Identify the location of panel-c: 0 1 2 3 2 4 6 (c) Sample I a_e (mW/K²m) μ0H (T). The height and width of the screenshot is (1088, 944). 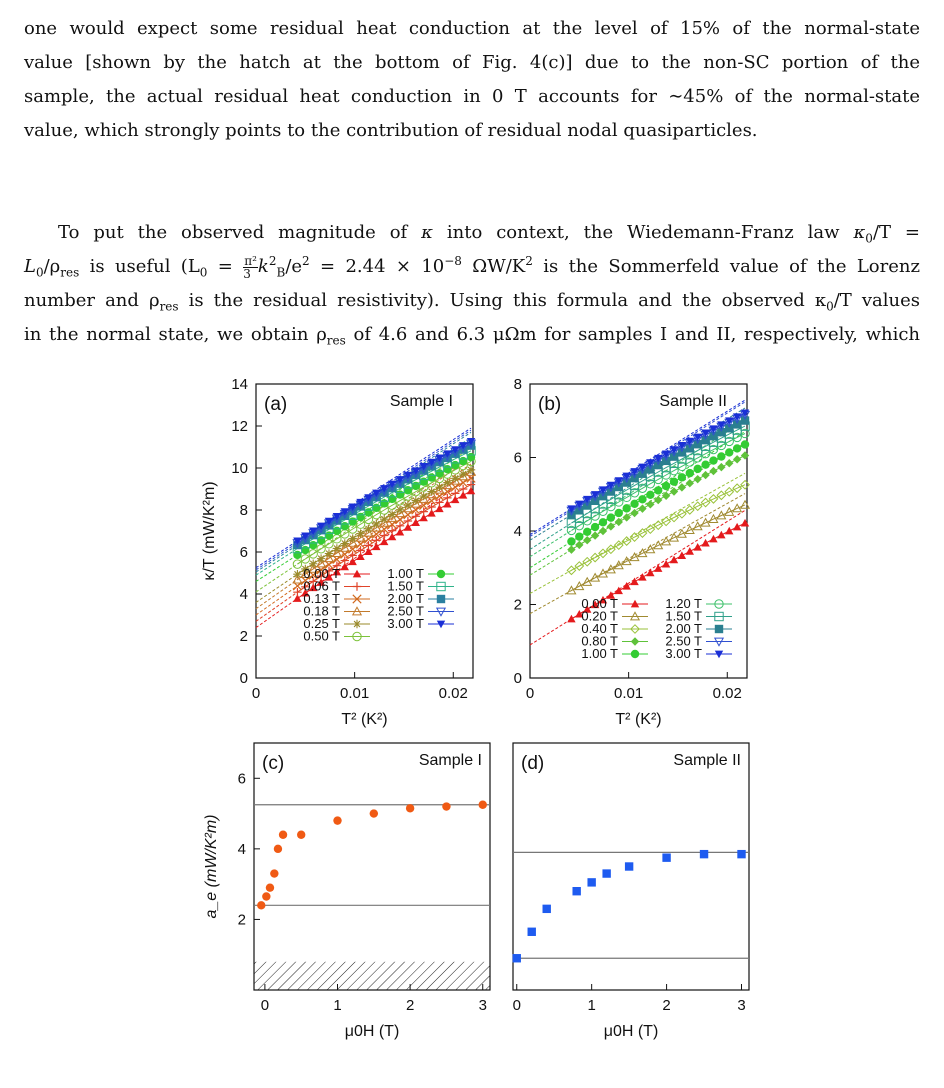
(347, 891).